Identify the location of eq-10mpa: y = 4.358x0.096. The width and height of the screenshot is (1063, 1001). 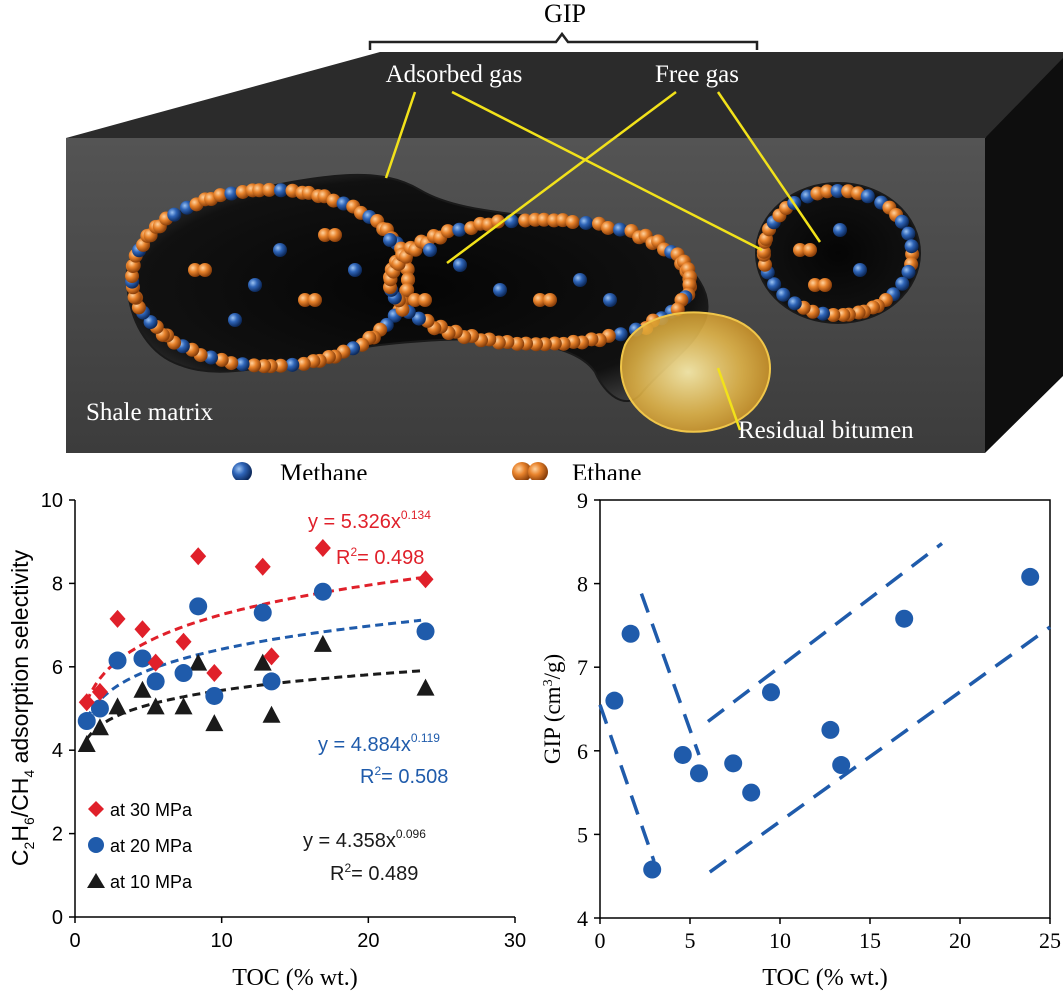
(364, 839).